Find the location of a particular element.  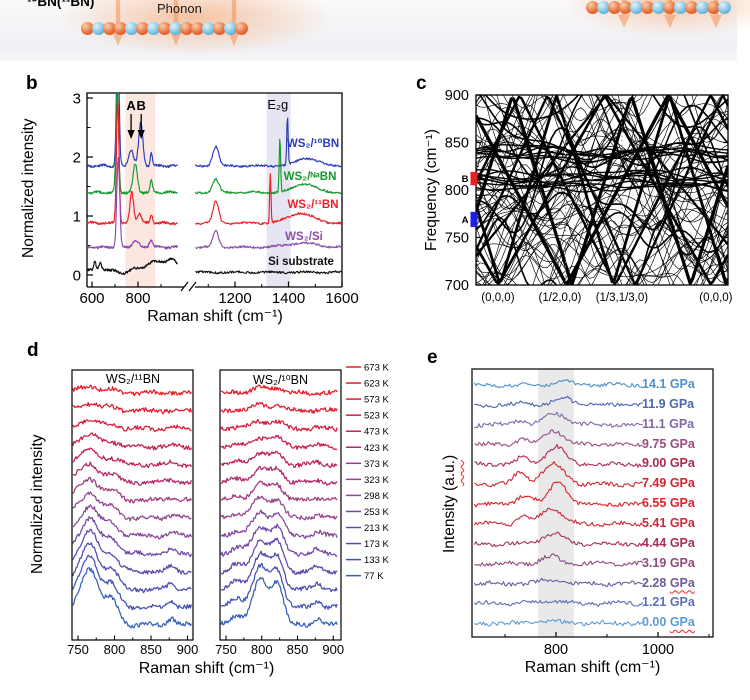

pressure-label: 4.44 GPa is located at coordinates (668, 543).